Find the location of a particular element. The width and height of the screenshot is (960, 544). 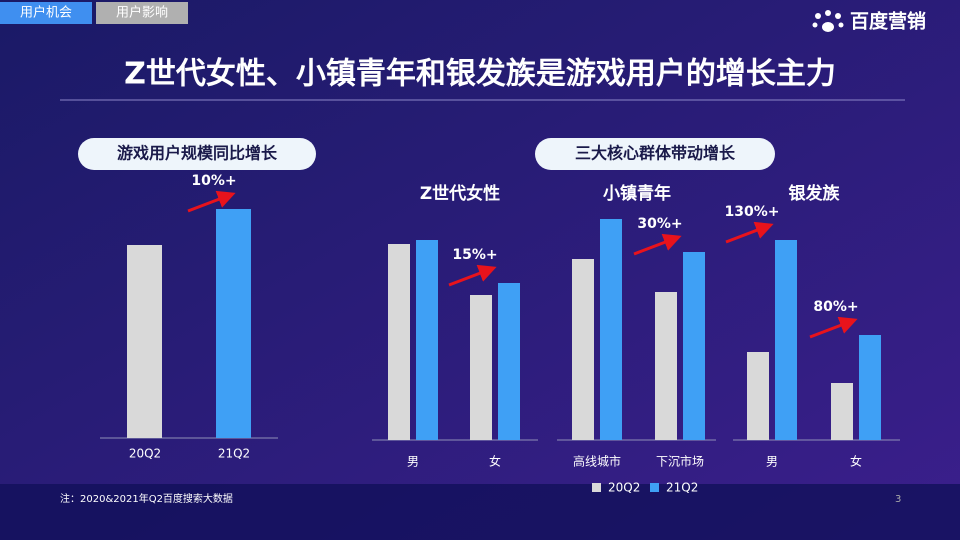

growth-label: 130%+ is located at coordinates (752, 212).